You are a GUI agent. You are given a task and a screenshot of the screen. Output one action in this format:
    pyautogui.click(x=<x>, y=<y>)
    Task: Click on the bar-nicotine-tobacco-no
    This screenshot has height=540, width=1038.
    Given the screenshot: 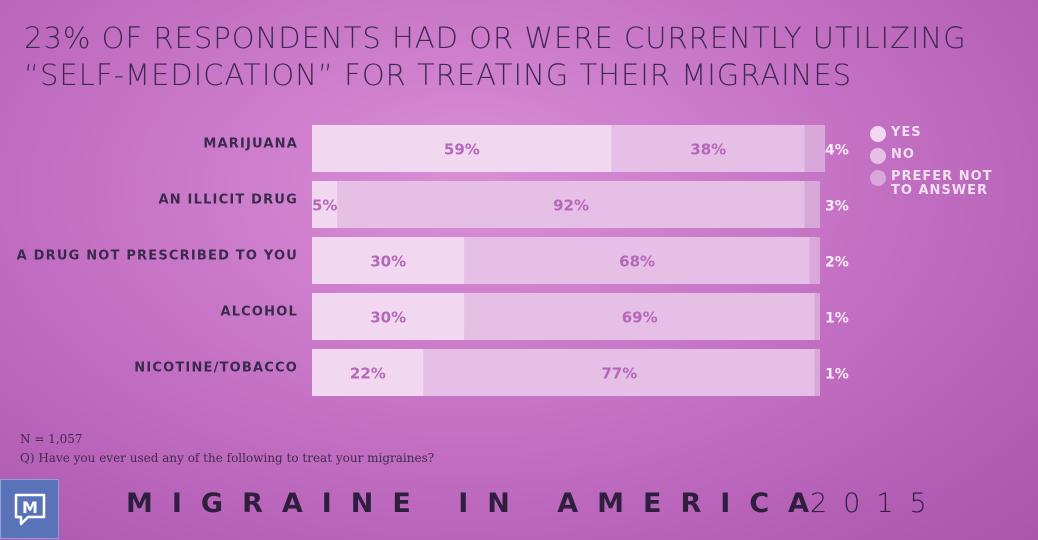 What is the action you would take?
    pyautogui.click(x=619, y=372)
    